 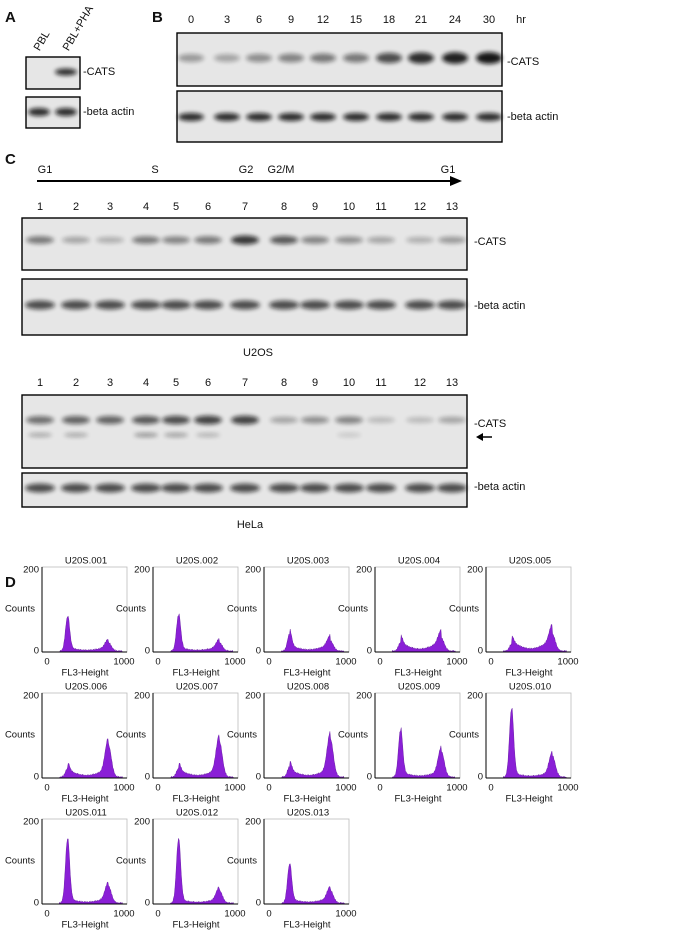 What do you see at coordinates (79, 28) in the screenshot?
I see `lane-label: PBL+PHA` at bounding box center [79, 28].